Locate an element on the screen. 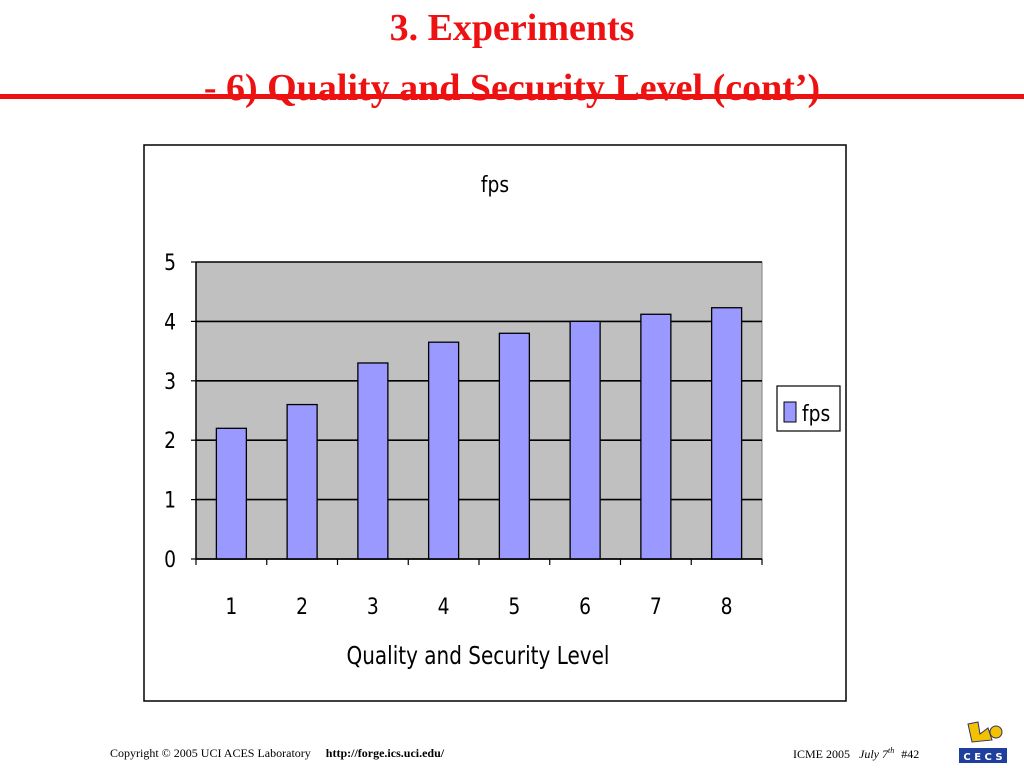 The width and height of the screenshot is (1024, 768). title-divider is located at coordinates (512, 96).